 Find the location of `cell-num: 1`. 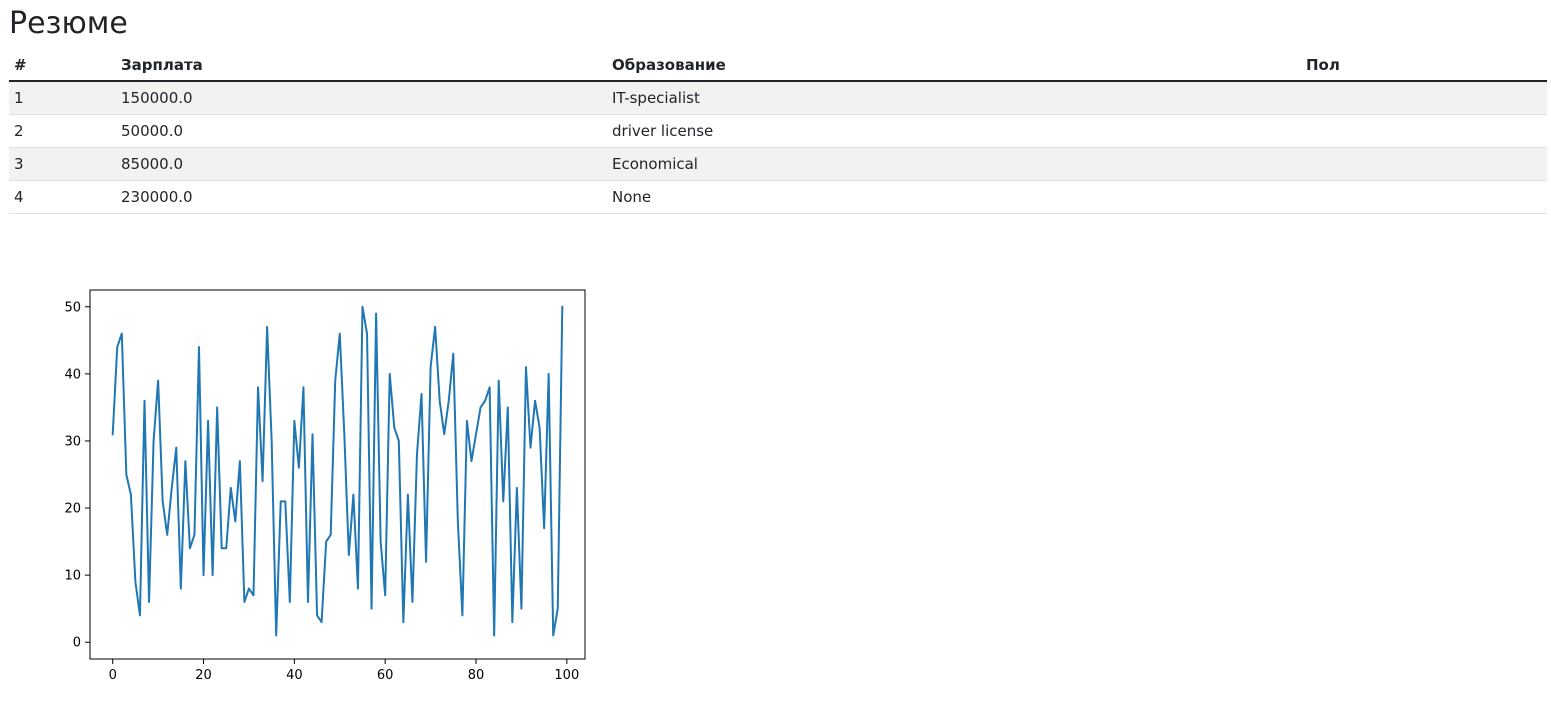

cell-num: 1 is located at coordinates (62, 98).